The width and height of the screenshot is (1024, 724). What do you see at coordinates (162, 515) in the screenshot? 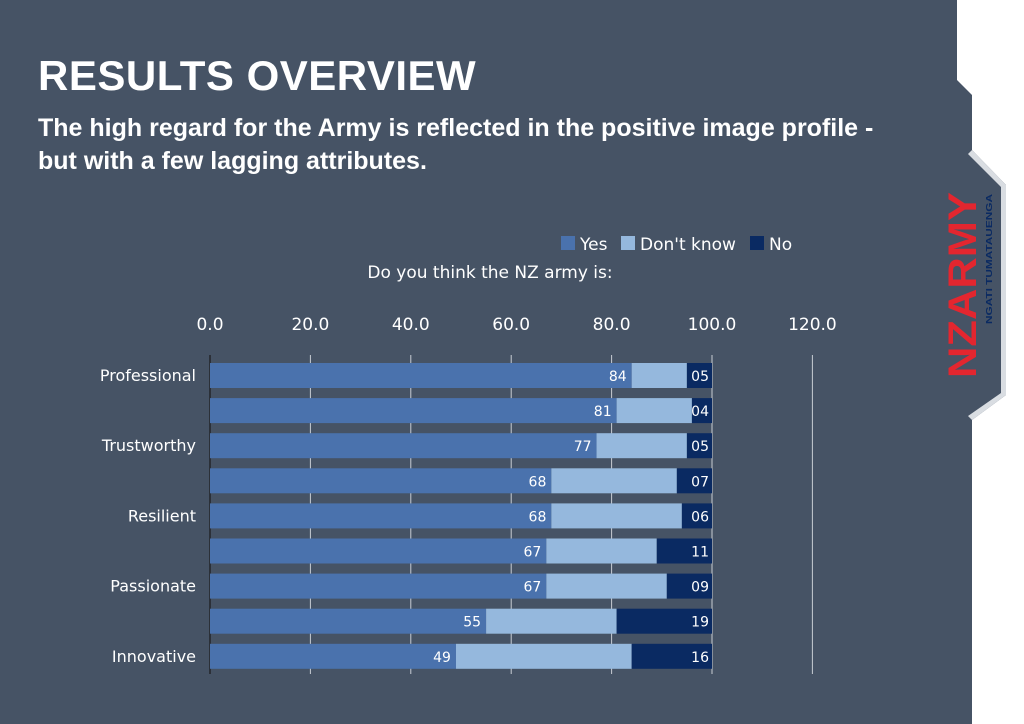
I see `category-label: Resilient` at bounding box center [162, 515].